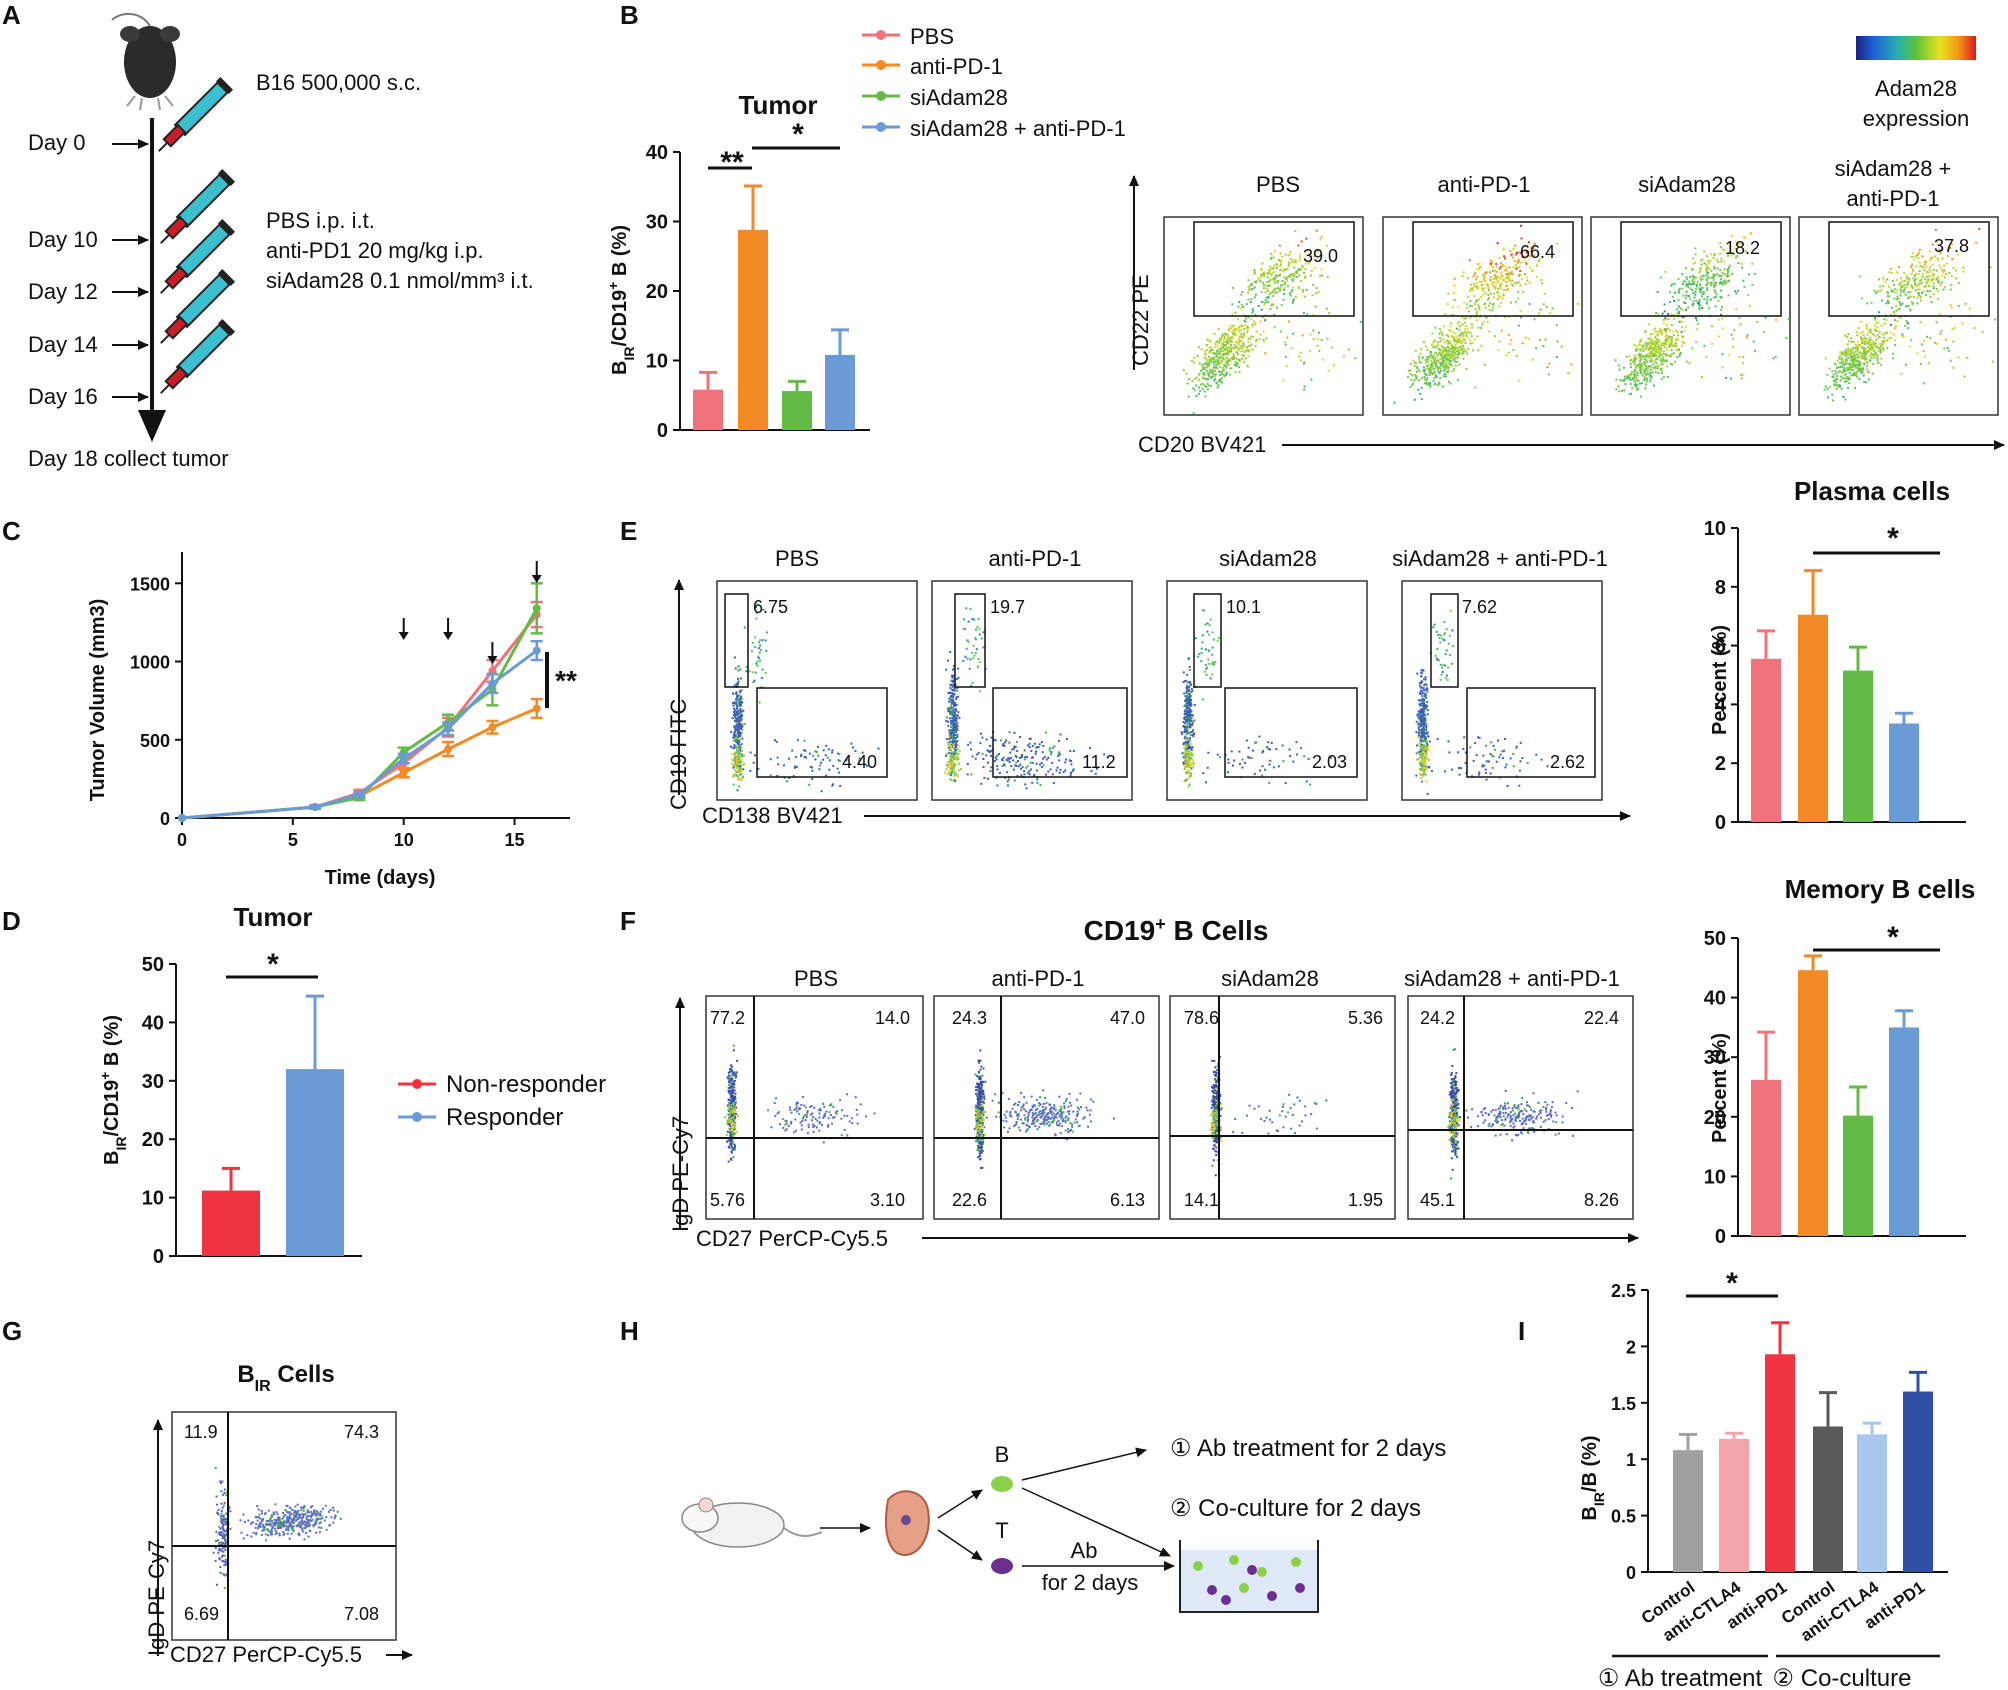 The height and width of the screenshot is (1690, 2008). Describe the element at coordinates (98, 700) in the screenshot. I see `chart-c-ylabel: Tumor Volume (mm3)` at that location.